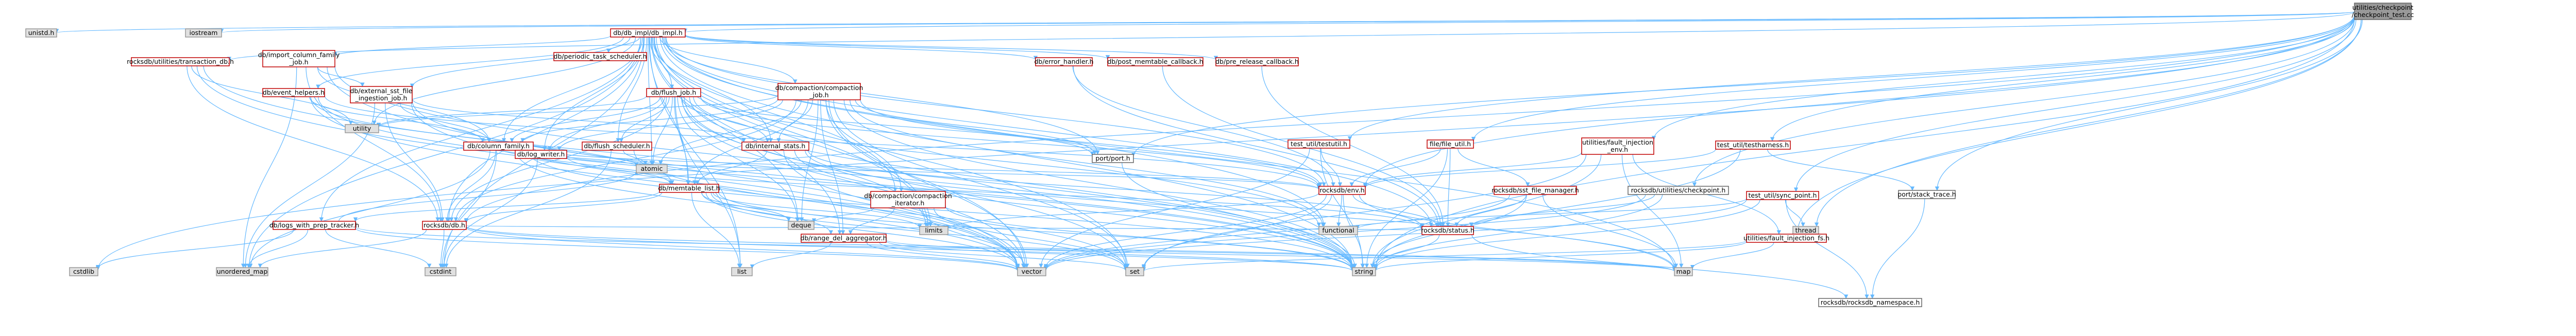  I want to click on node-memlist: db/memtable_list.h, so click(689, 188).